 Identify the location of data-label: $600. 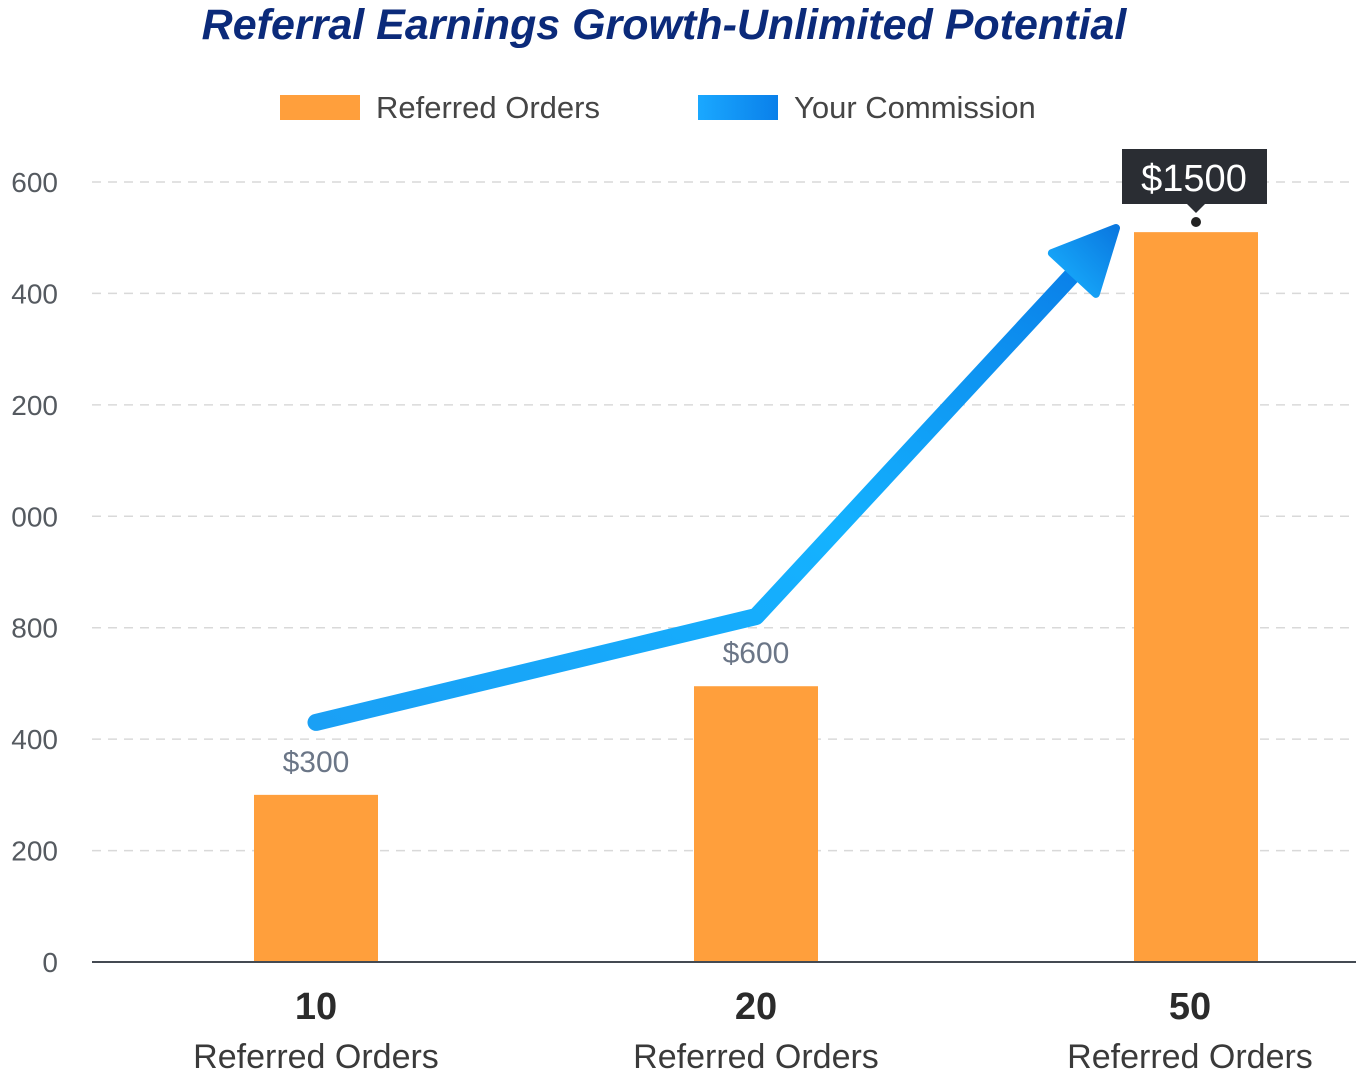
(756, 653).